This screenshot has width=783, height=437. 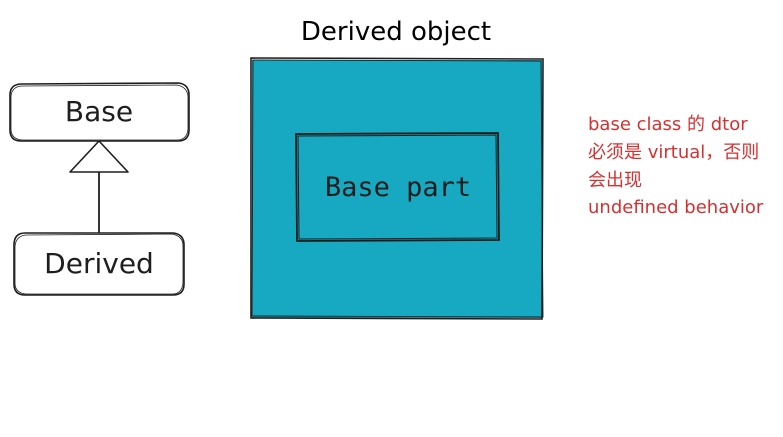 I want to click on base-class-label: Base, so click(x=99, y=111).